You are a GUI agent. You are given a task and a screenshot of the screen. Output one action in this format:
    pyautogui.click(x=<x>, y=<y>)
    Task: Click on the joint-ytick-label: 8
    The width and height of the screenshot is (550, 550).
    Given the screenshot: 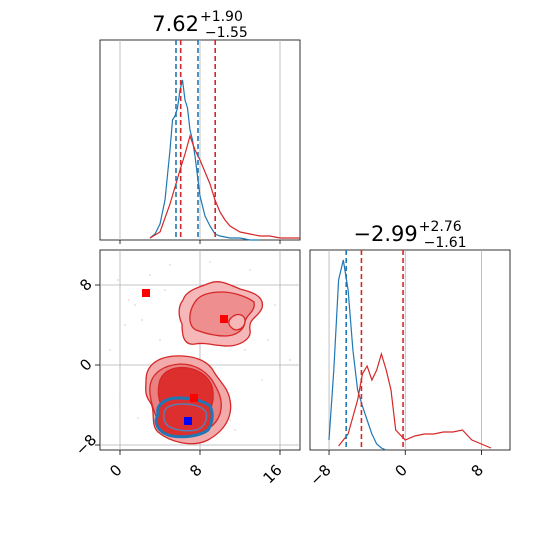 What is the action you would take?
    pyautogui.click(x=85, y=284)
    